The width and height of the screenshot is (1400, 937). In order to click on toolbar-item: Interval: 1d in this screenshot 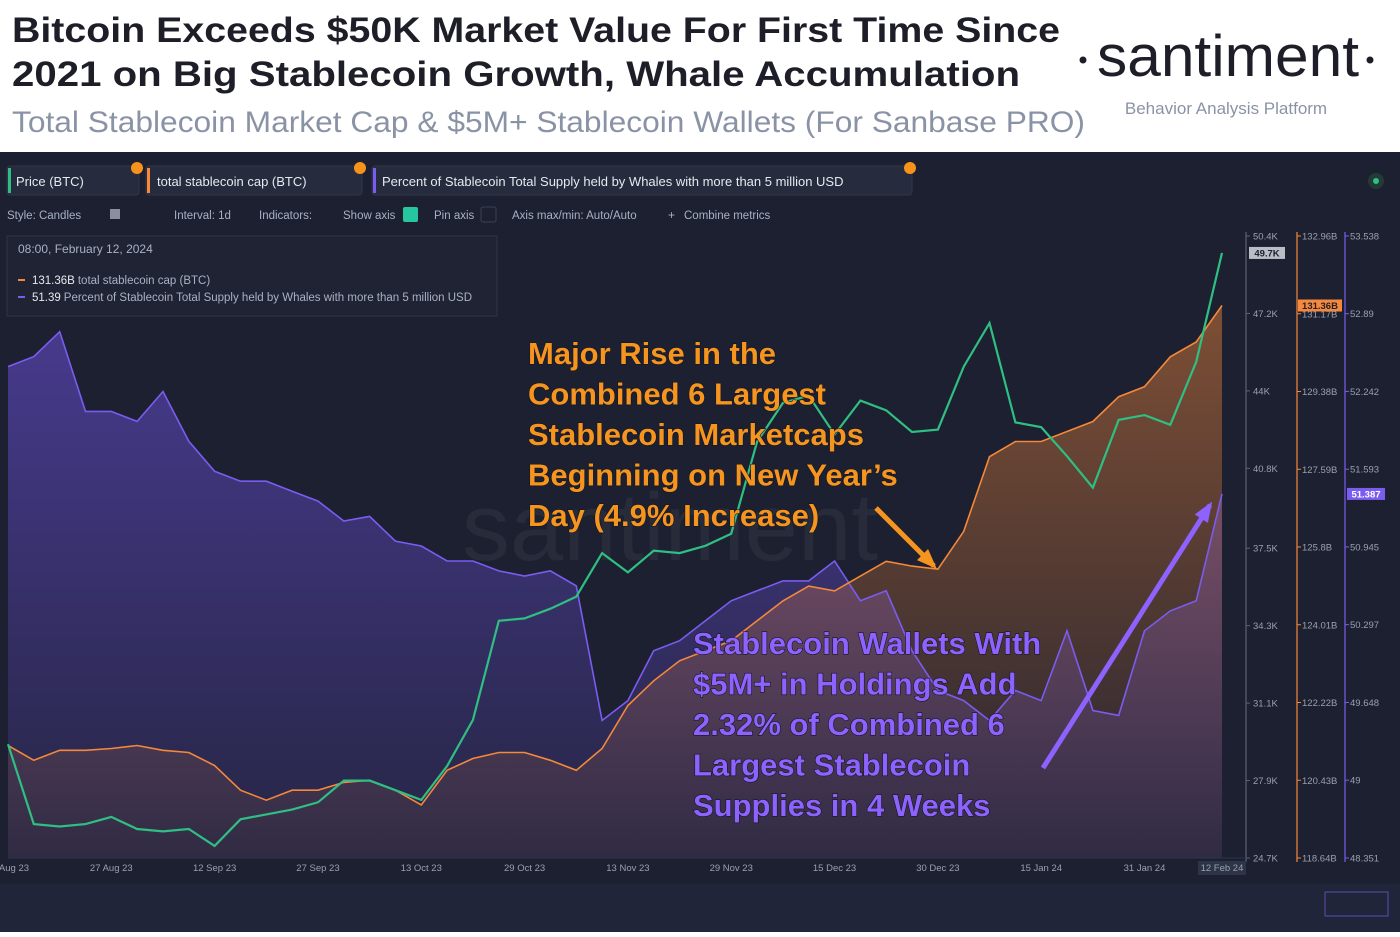, I will do `click(202, 216)`.